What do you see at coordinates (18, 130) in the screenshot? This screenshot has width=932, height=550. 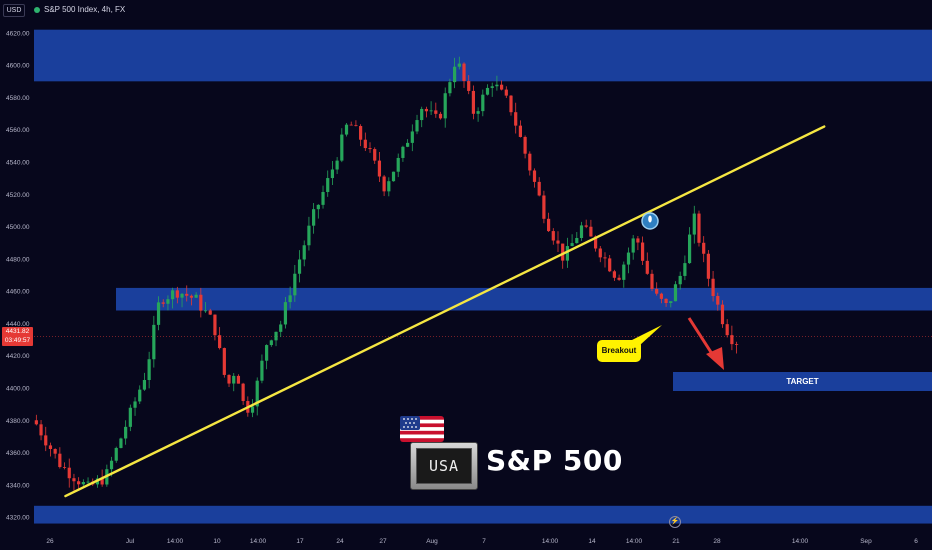 I see `y-tick-label: 4560.00` at bounding box center [18, 130].